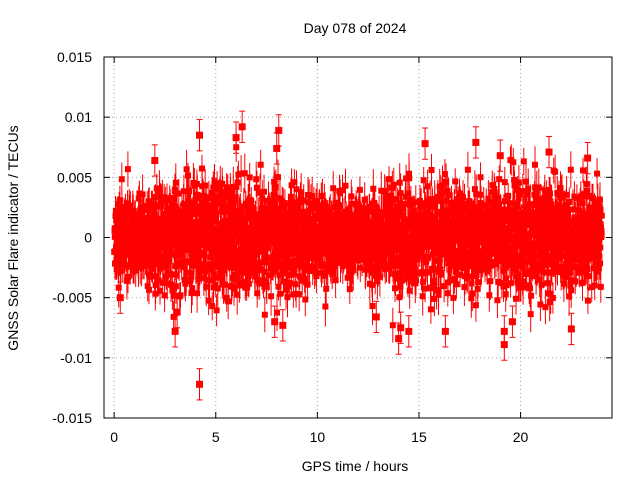 The height and width of the screenshot is (480, 640). What do you see at coordinates (76, 358) in the screenshot?
I see `y-tick-label: -0.01` at bounding box center [76, 358].